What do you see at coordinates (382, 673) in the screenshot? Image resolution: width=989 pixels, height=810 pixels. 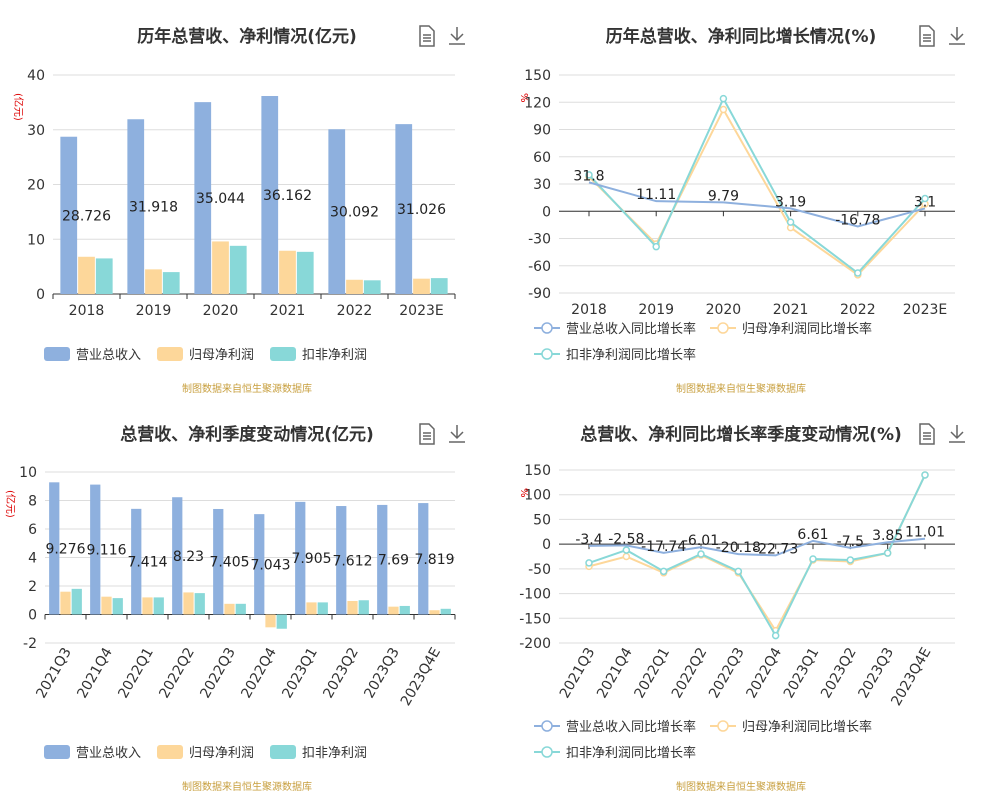 I see `x-tick-label: 2023Q3` at bounding box center [382, 673].